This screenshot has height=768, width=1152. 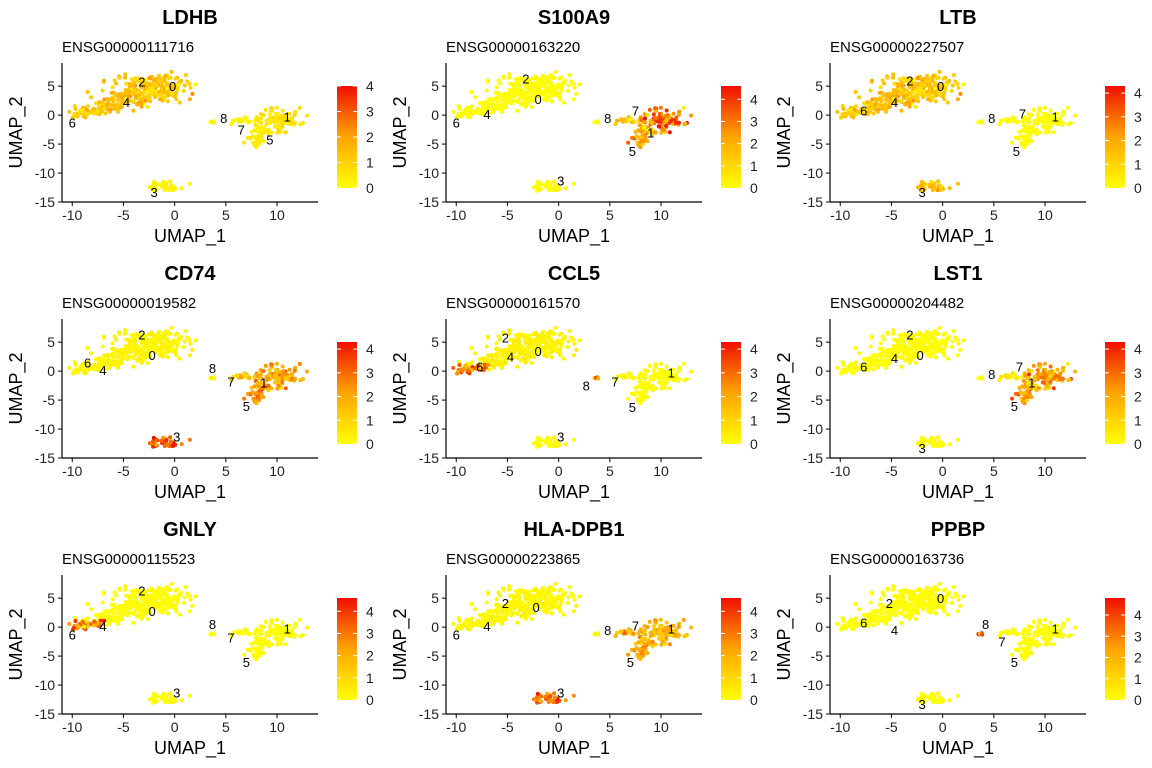 I want to click on cluster-label: 5, so click(x=632, y=151).